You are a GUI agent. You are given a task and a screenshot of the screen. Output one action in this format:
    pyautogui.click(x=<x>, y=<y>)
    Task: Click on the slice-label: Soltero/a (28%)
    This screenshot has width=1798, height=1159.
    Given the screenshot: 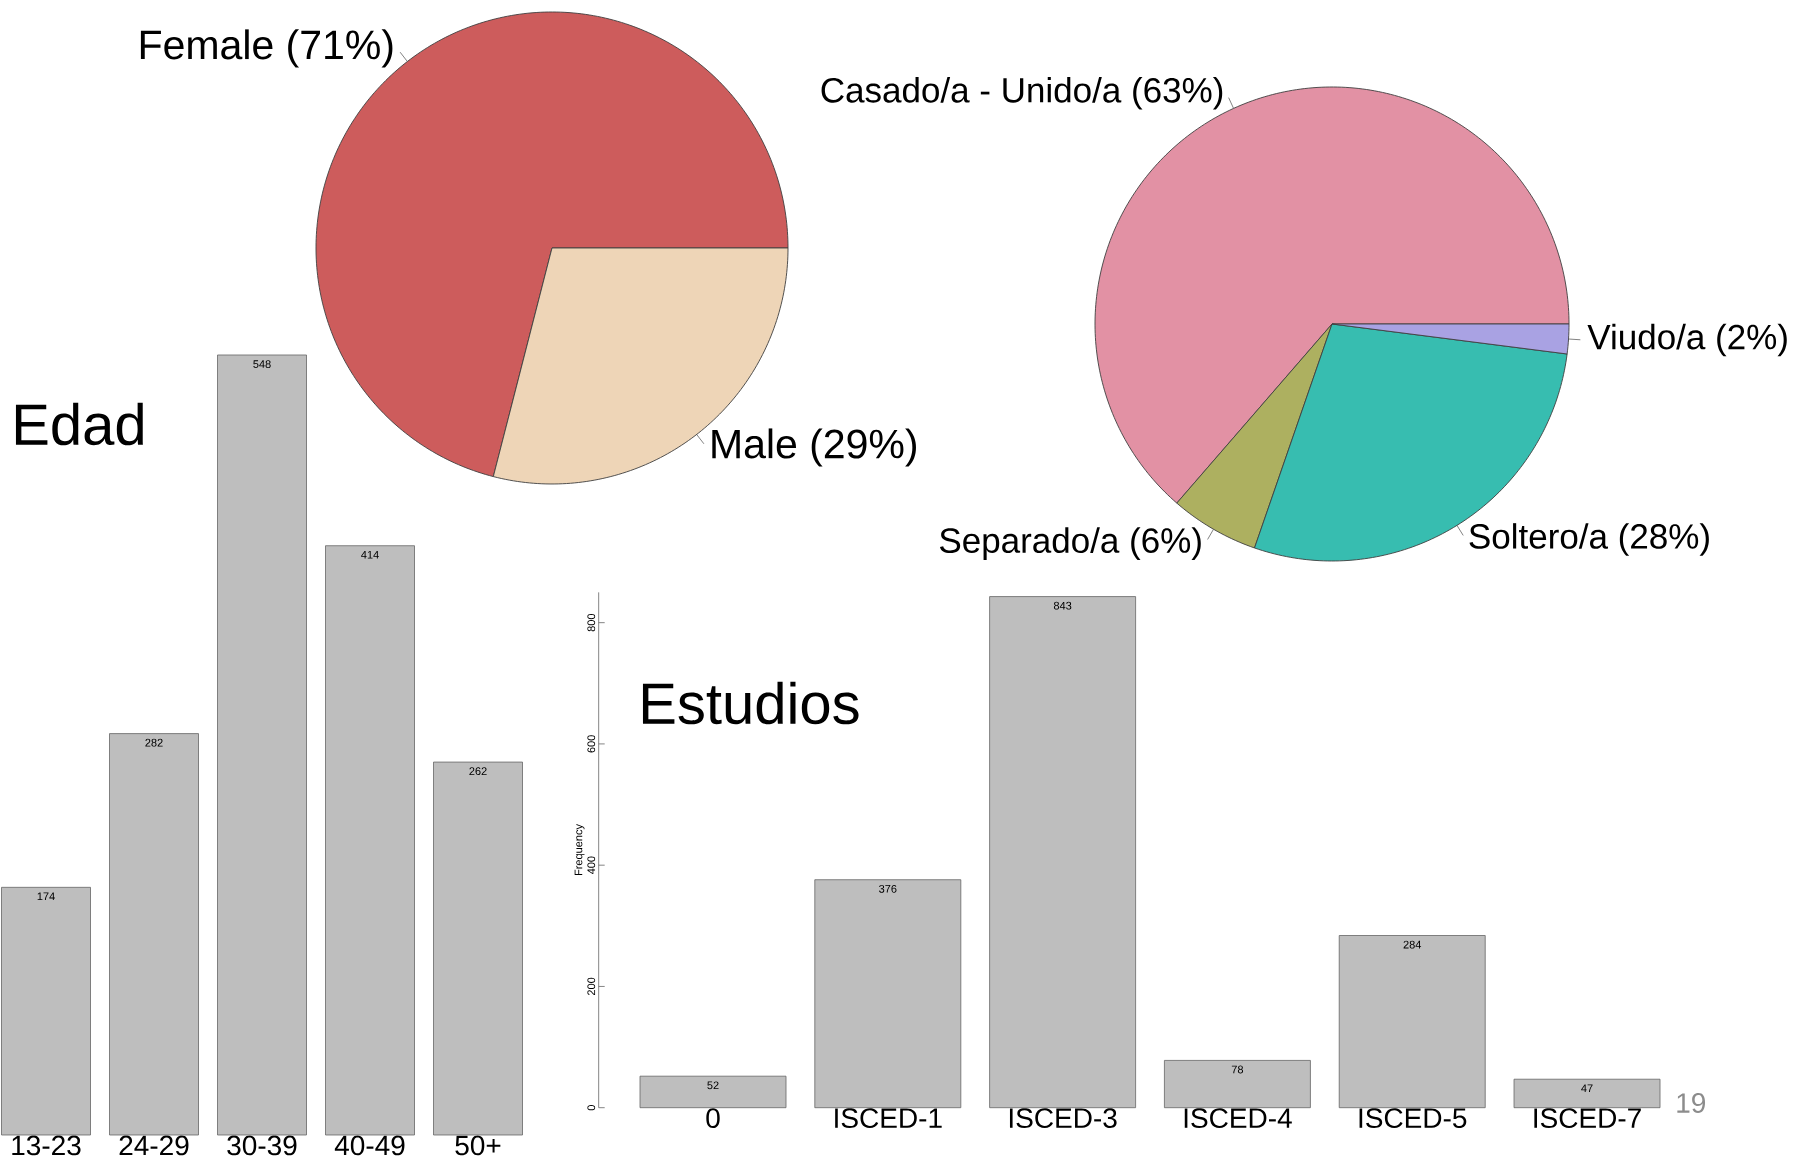 What is the action you would take?
    pyautogui.click(x=1589, y=539)
    